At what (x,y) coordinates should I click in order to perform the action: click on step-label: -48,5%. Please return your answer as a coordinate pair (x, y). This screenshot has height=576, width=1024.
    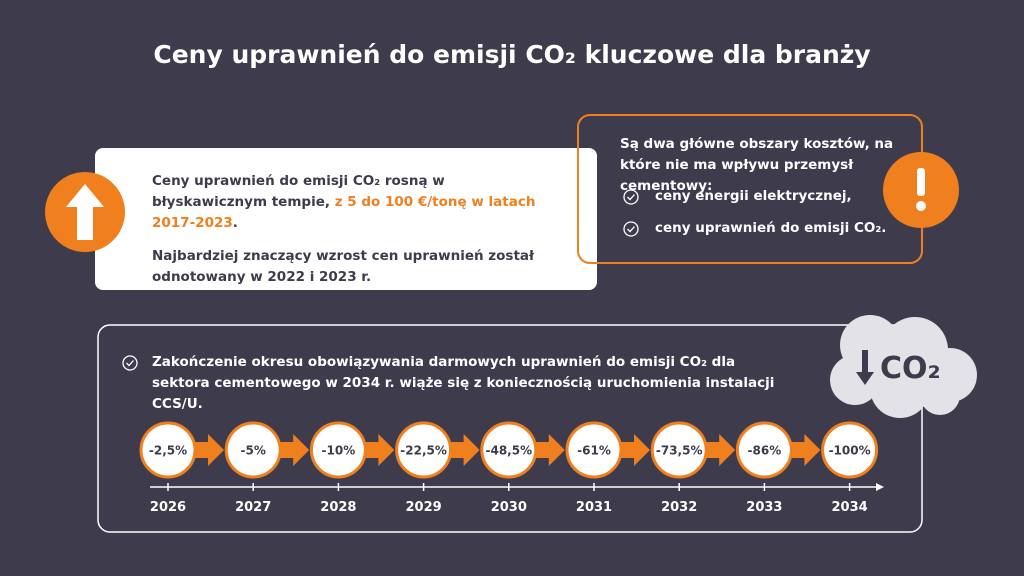
    Looking at the image, I should click on (508, 451).